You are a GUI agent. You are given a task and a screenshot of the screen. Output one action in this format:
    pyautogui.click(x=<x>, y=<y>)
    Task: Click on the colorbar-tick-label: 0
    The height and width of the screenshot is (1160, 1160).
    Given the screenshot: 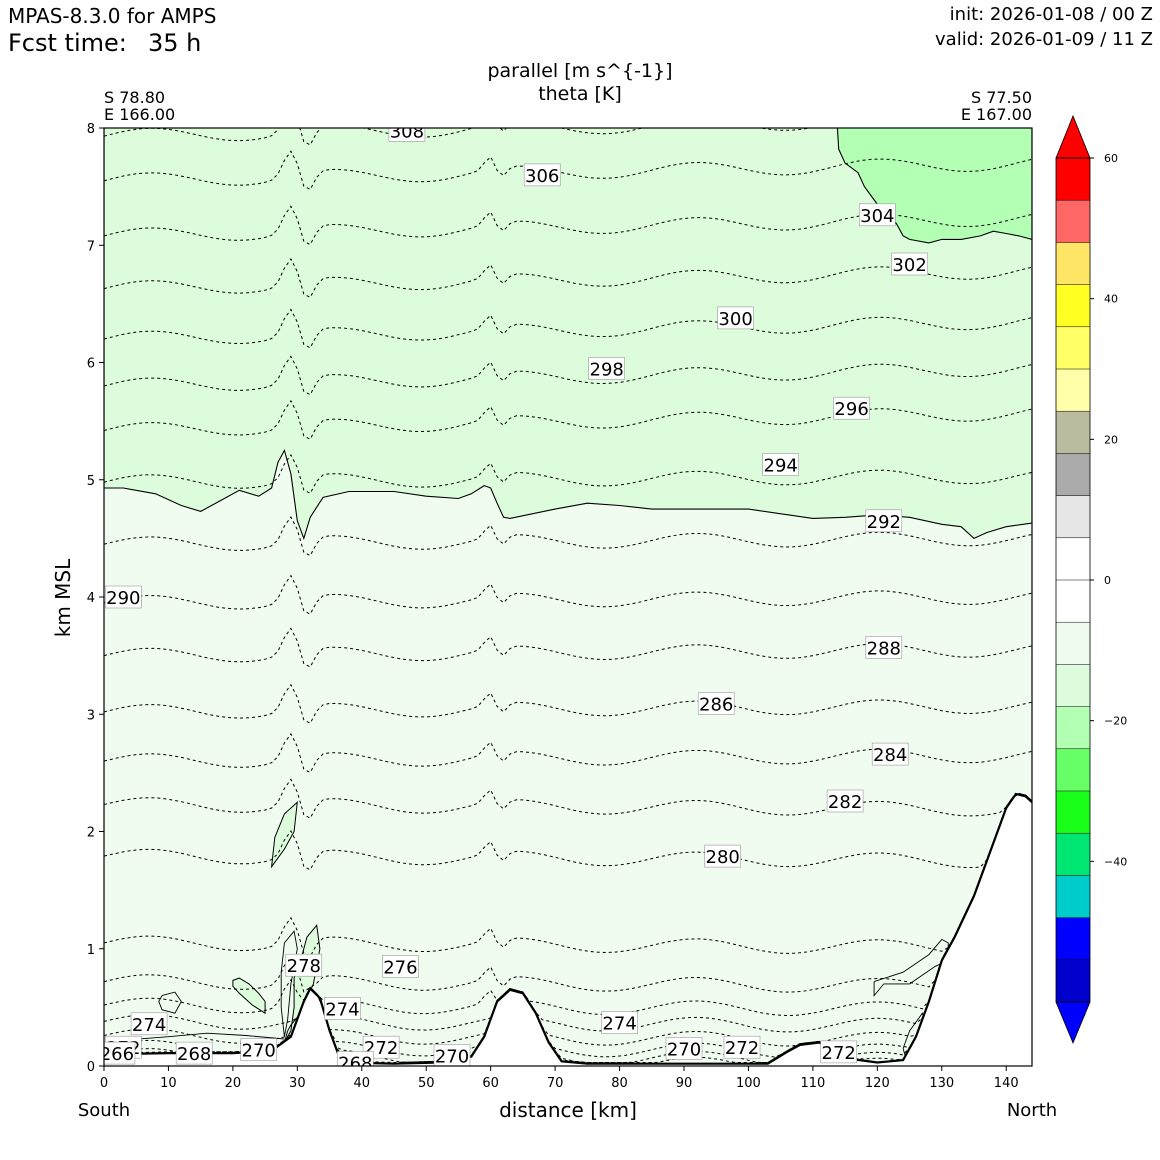 What is the action you would take?
    pyautogui.click(x=1107, y=580)
    